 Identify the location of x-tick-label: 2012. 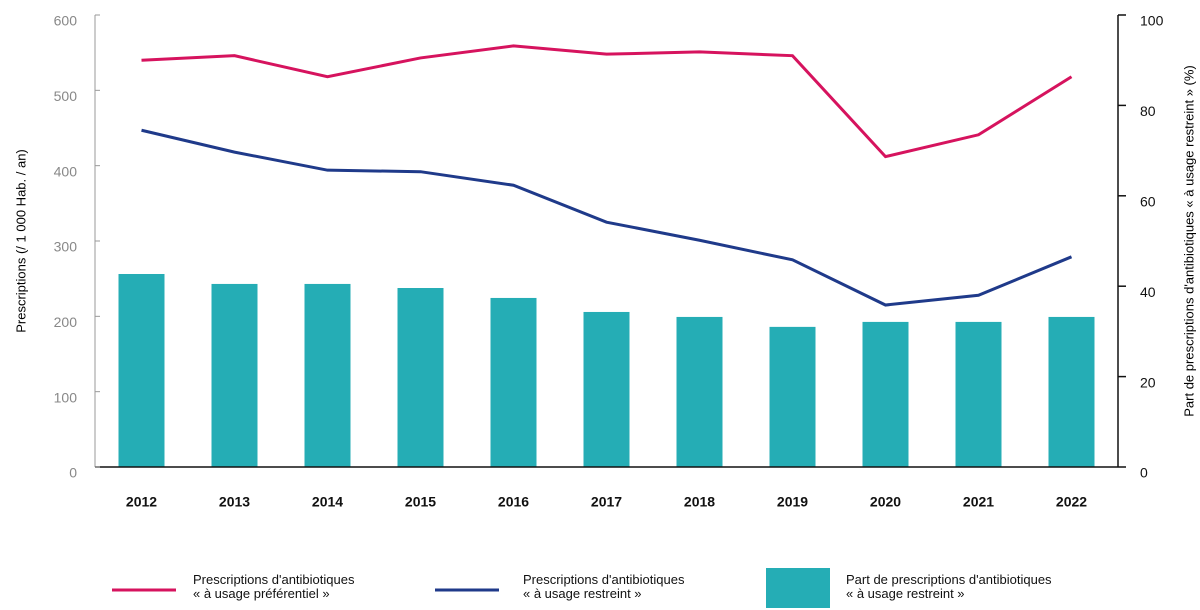
(141, 502).